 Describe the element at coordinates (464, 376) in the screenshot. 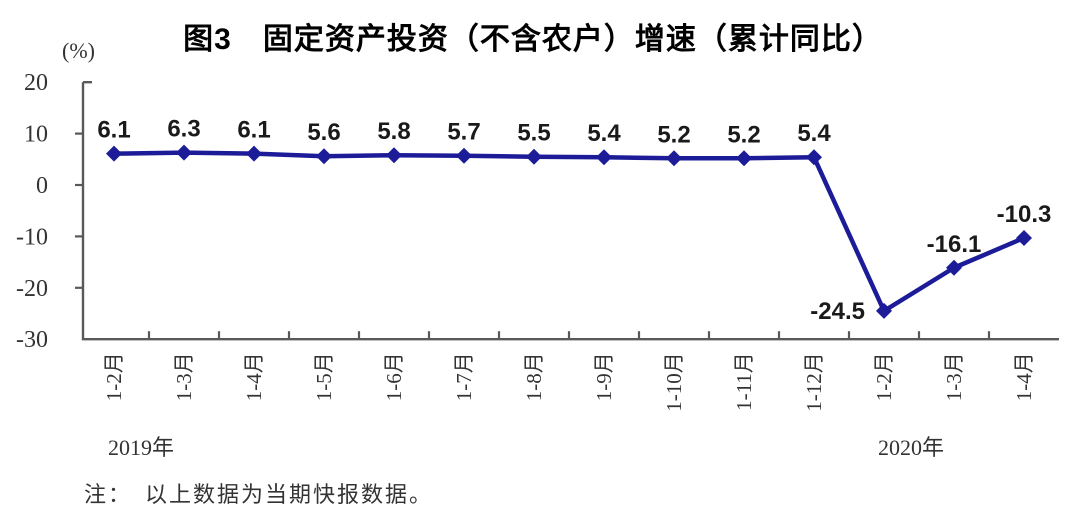

I see `x-axis-tick-label: 1-7月` at that location.